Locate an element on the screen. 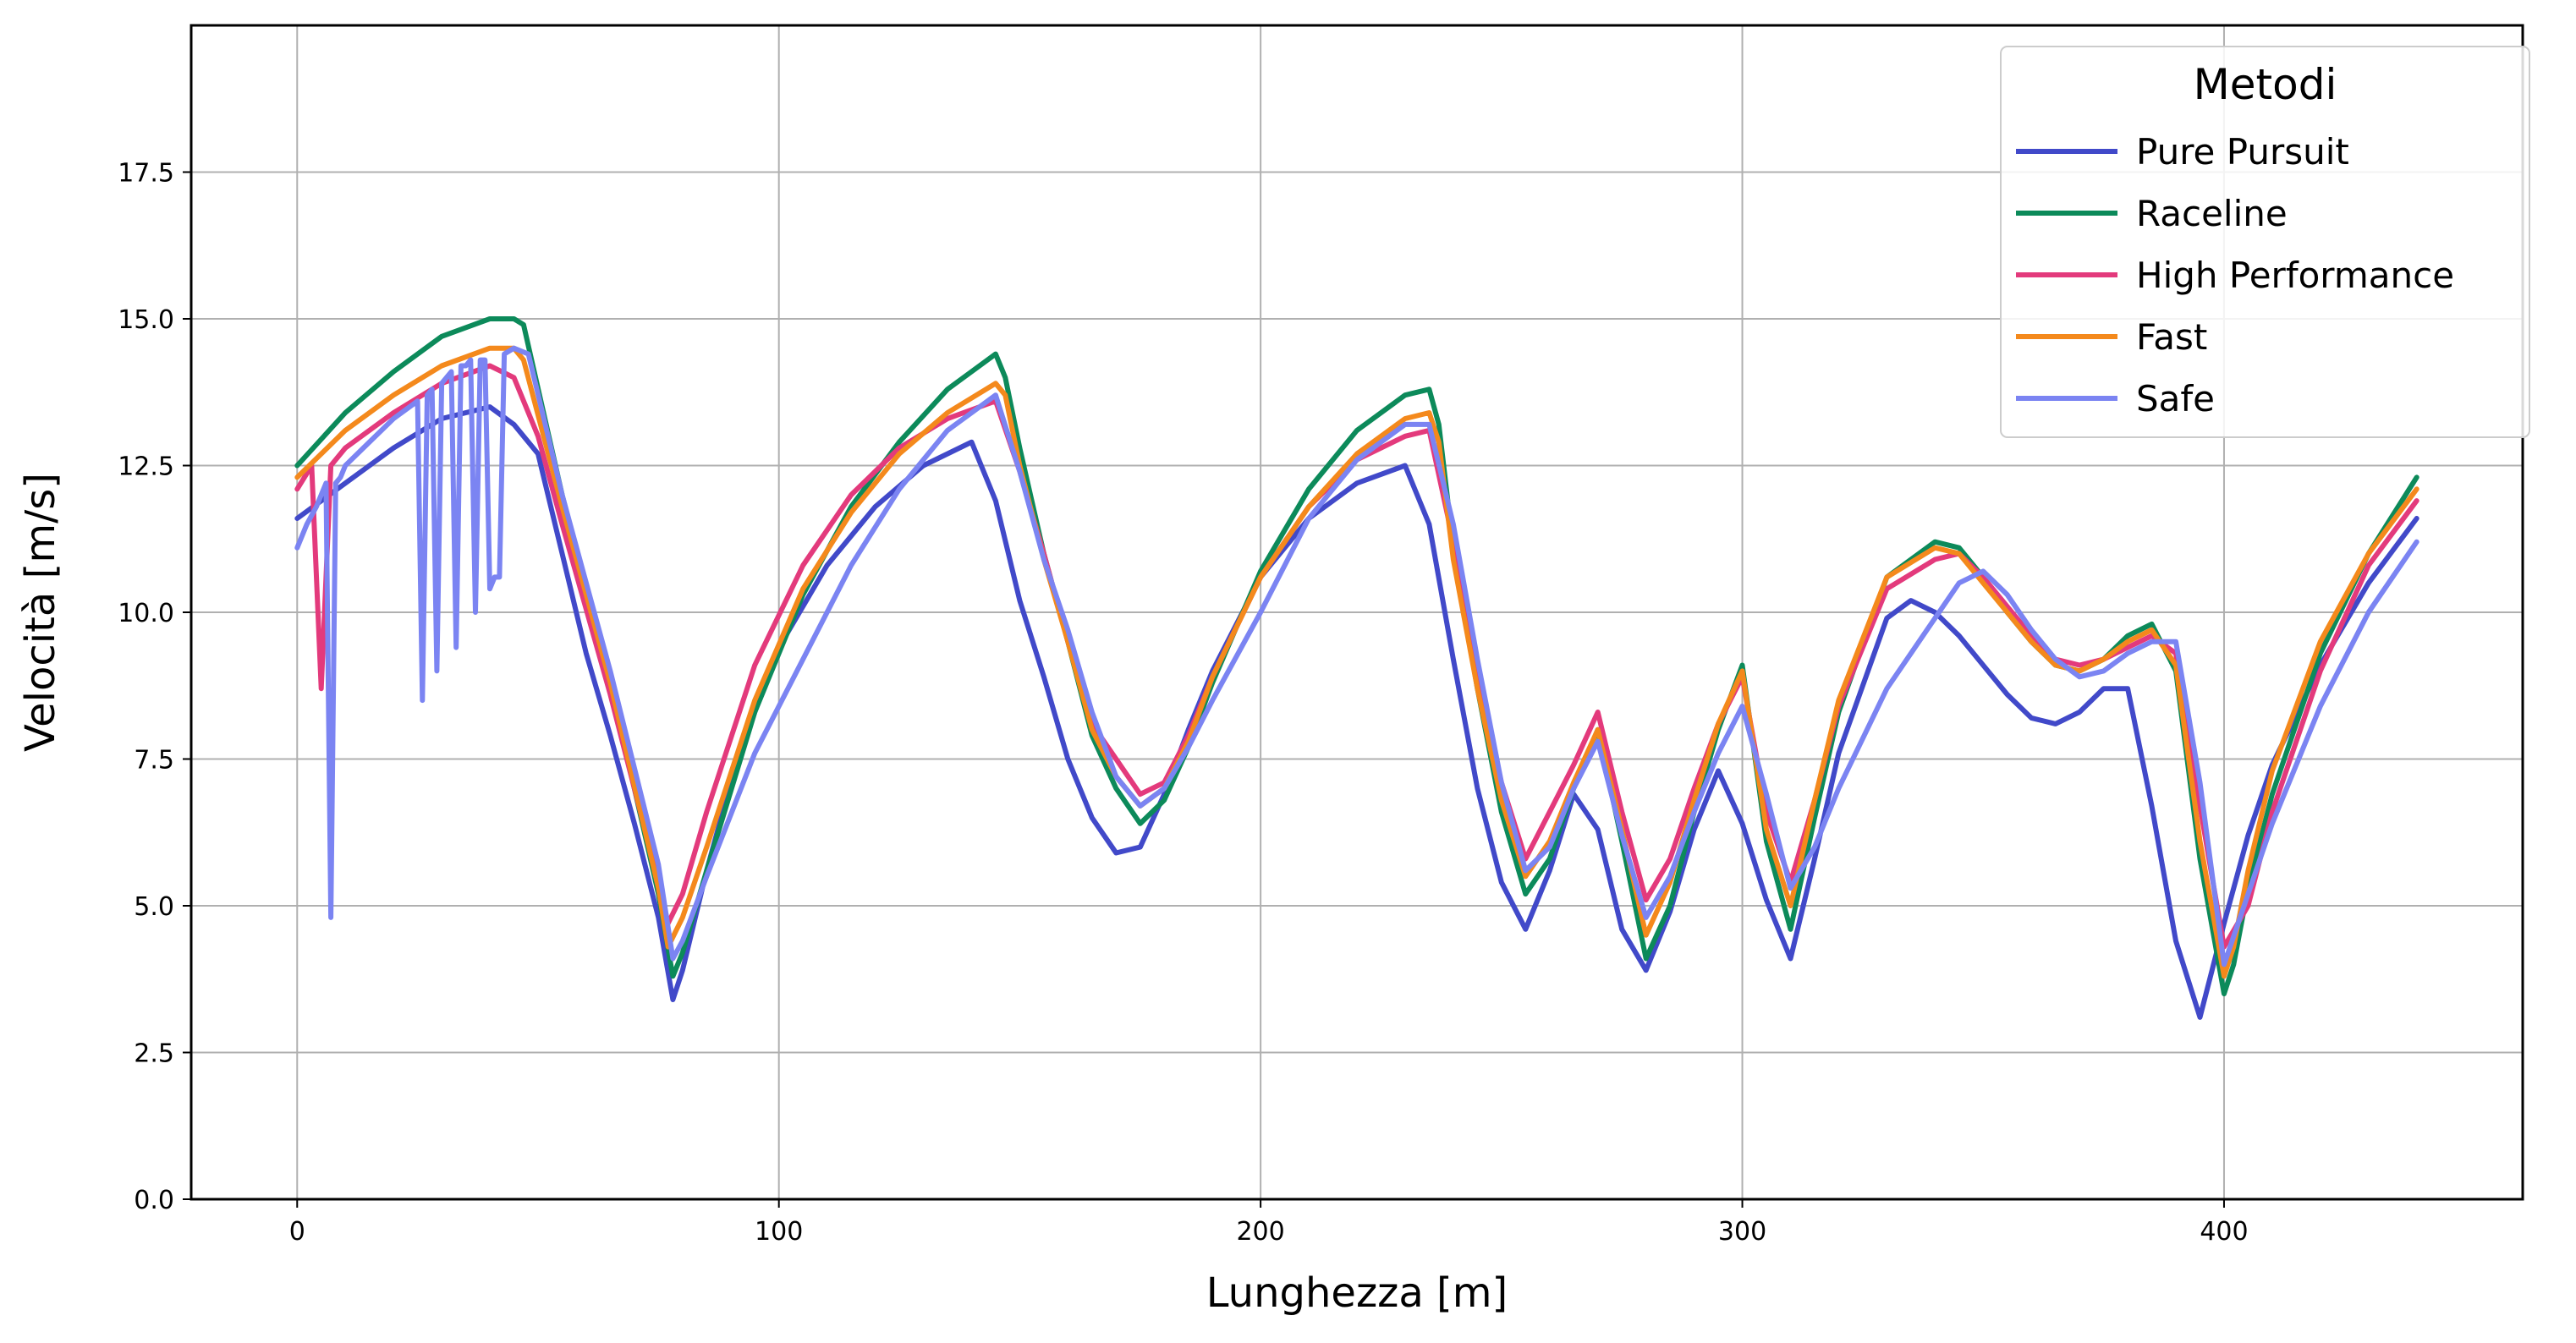 The height and width of the screenshot is (1343, 2576). x-tick-label: 0 is located at coordinates (297, 1232).